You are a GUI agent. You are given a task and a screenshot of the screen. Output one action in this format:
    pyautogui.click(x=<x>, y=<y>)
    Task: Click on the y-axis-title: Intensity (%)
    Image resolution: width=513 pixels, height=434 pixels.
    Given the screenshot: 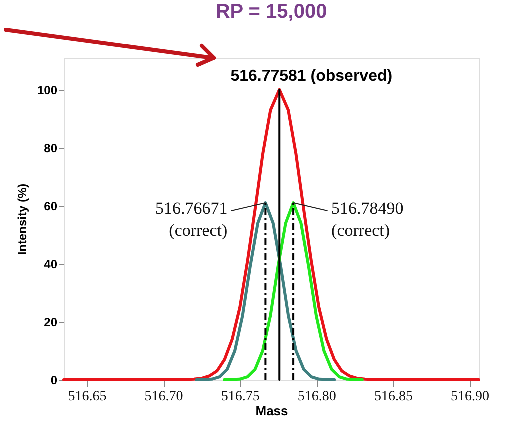 What is the action you would take?
    pyautogui.click(x=22, y=220)
    